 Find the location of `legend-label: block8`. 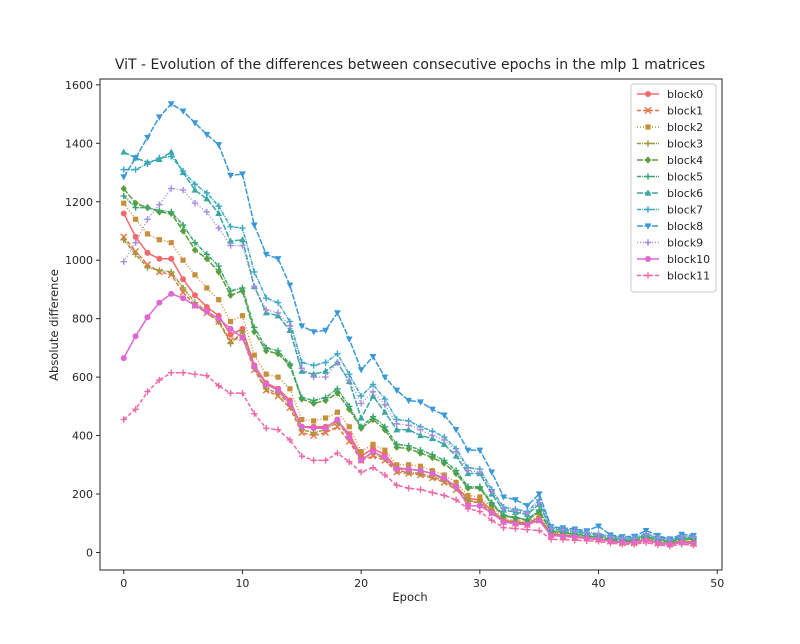

legend-label: block8 is located at coordinates (685, 226).